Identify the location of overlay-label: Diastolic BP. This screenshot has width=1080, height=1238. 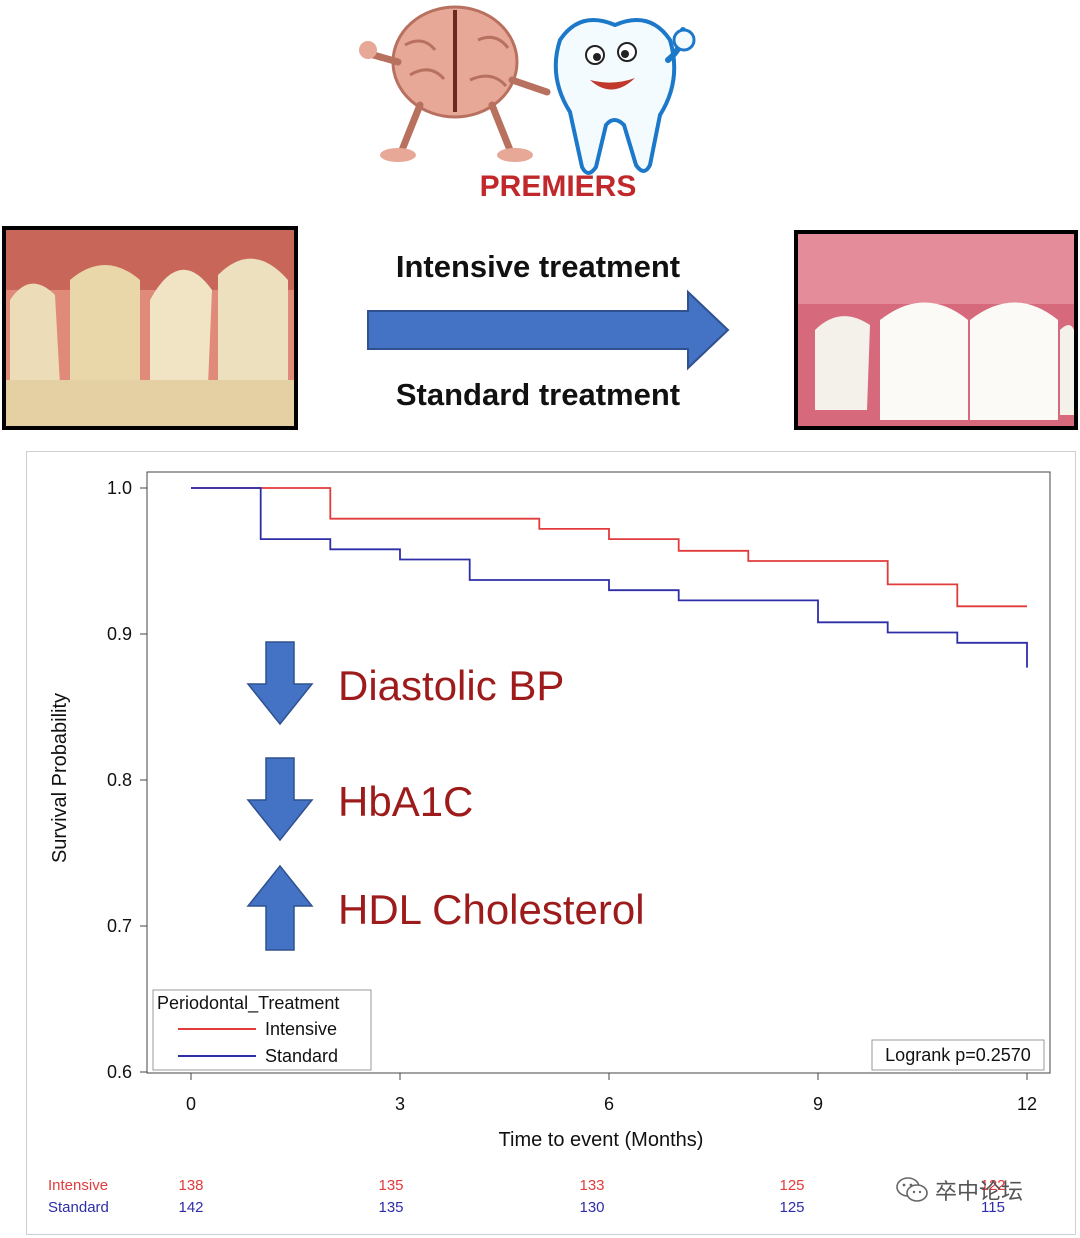
(451, 685).